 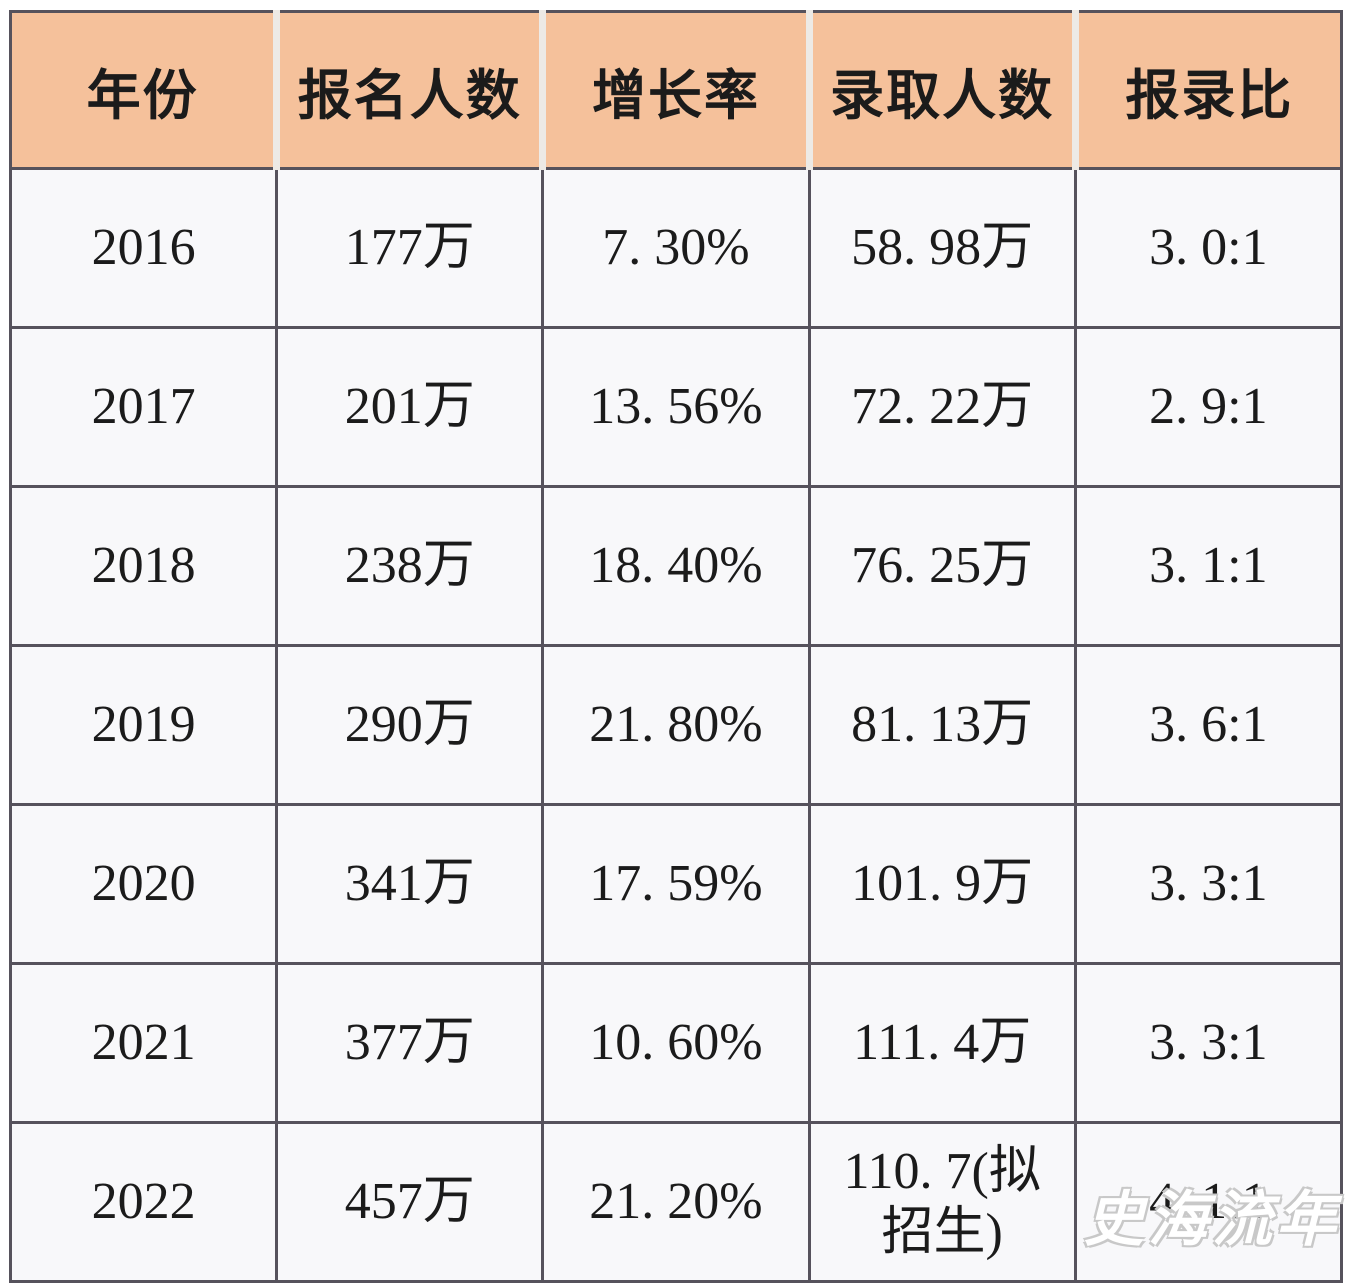 I want to click on col-header-year: 年份, so click(x=143, y=90).